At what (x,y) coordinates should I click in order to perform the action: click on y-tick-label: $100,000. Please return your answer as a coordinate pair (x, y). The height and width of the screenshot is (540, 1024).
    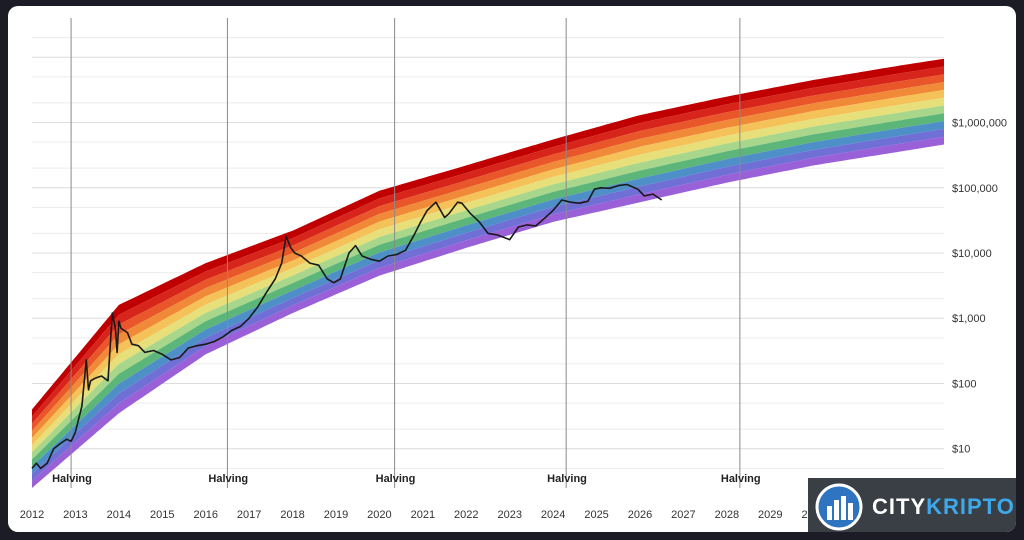
    Looking at the image, I should click on (975, 189).